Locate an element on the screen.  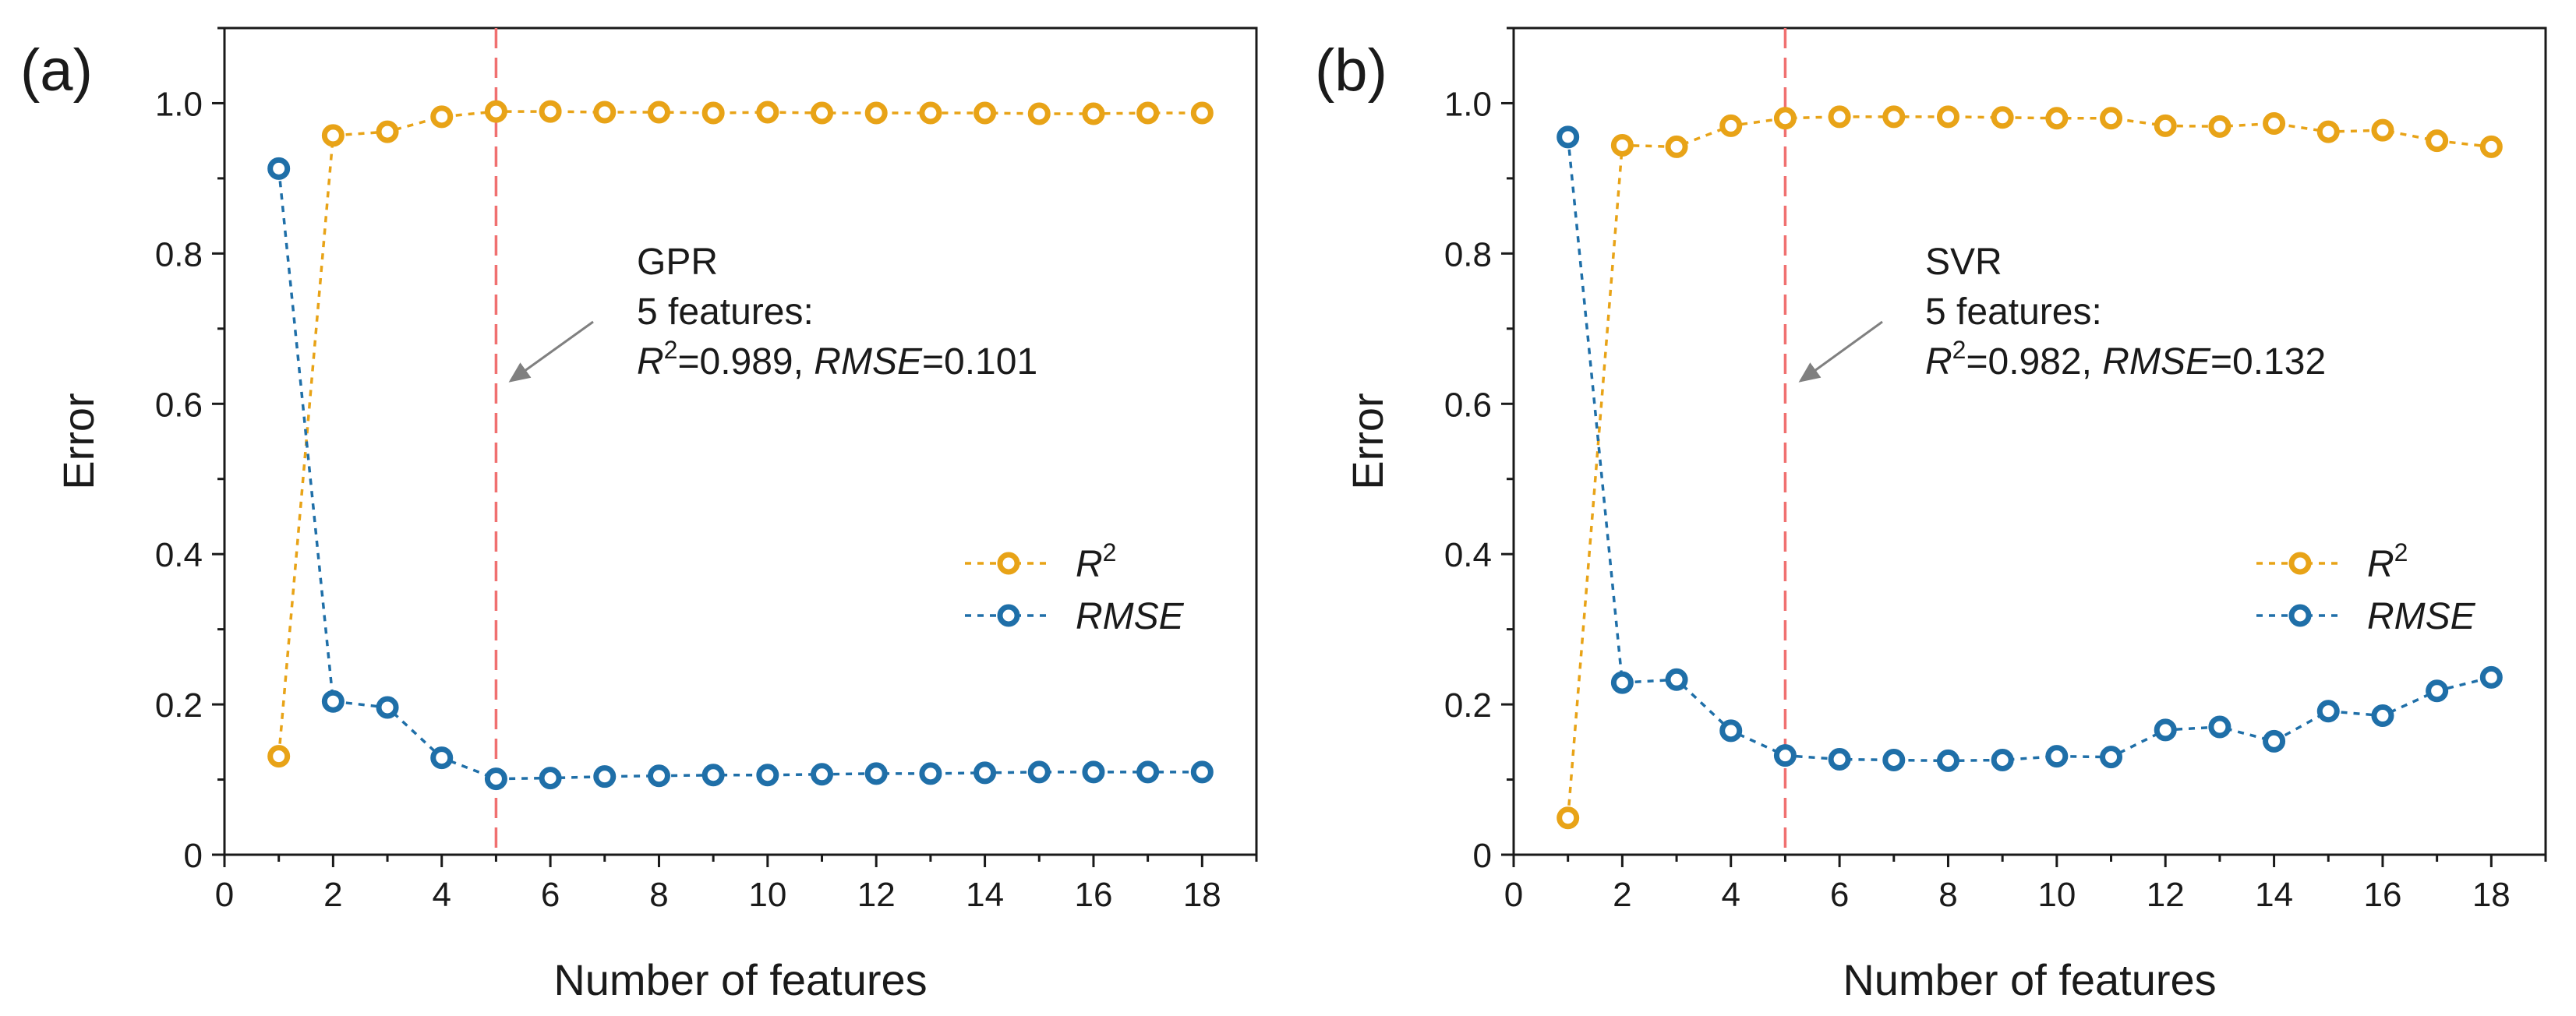
panel-label: (b) is located at coordinates (1351, 70).